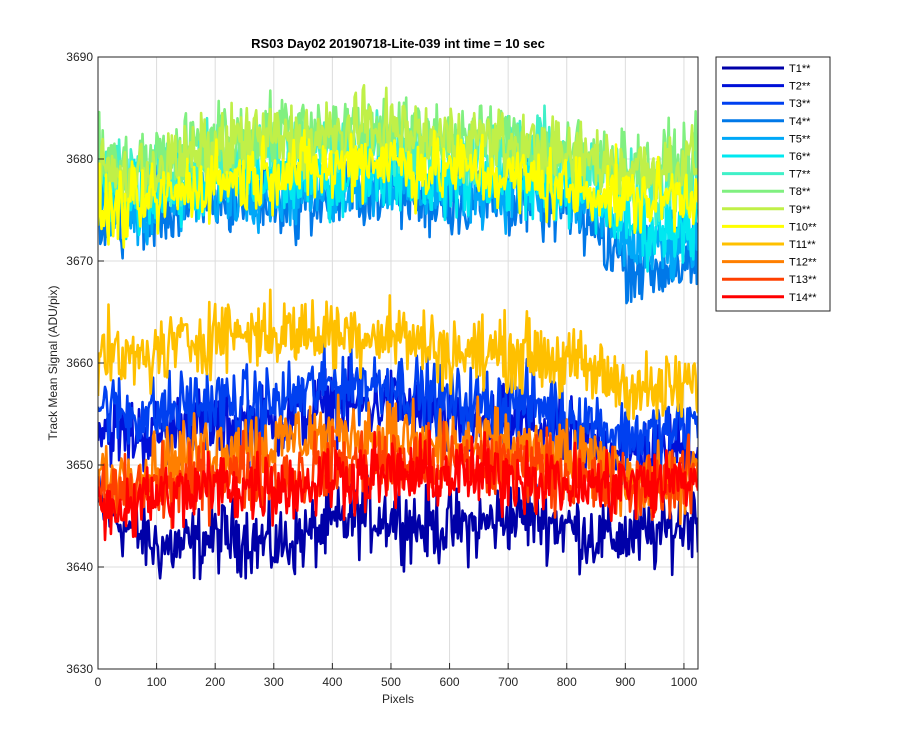 This screenshot has width=900, height=750. I want to click on legend-label-12: T12**, so click(803, 263).